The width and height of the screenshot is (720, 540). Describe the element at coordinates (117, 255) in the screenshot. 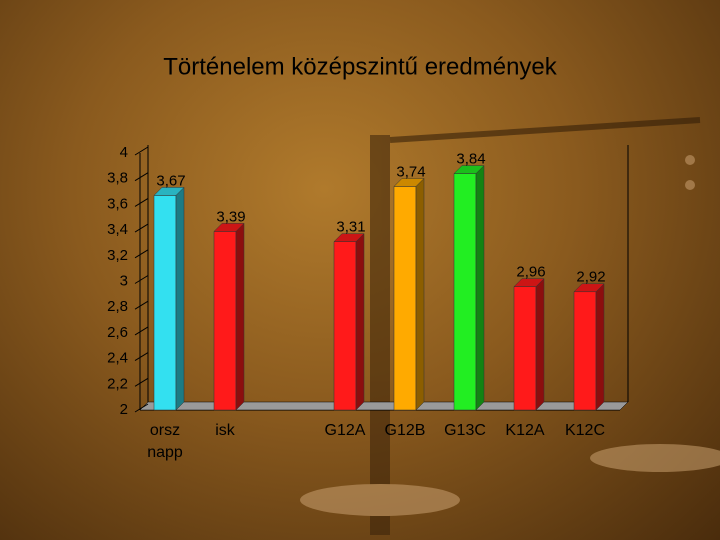

I see `y-tick-label: 3,2` at that location.